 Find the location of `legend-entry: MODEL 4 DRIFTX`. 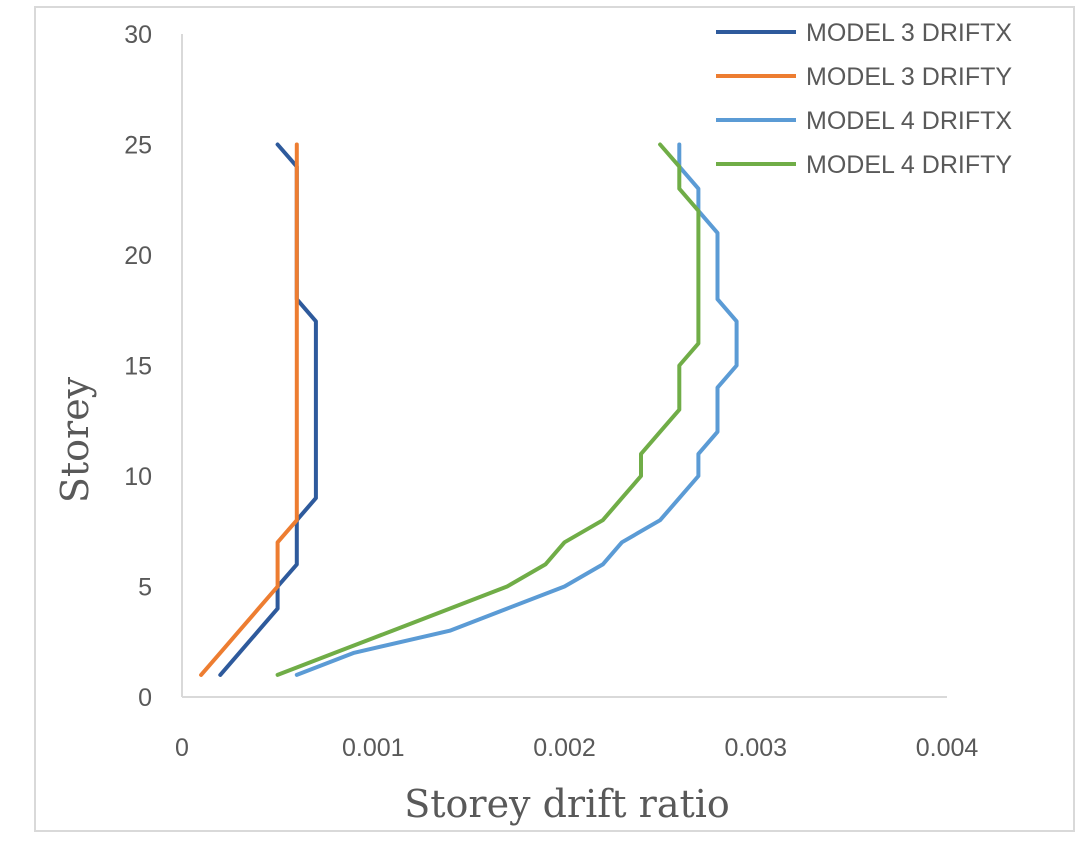

legend-entry: MODEL 4 DRIFTX is located at coordinates (864, 121).